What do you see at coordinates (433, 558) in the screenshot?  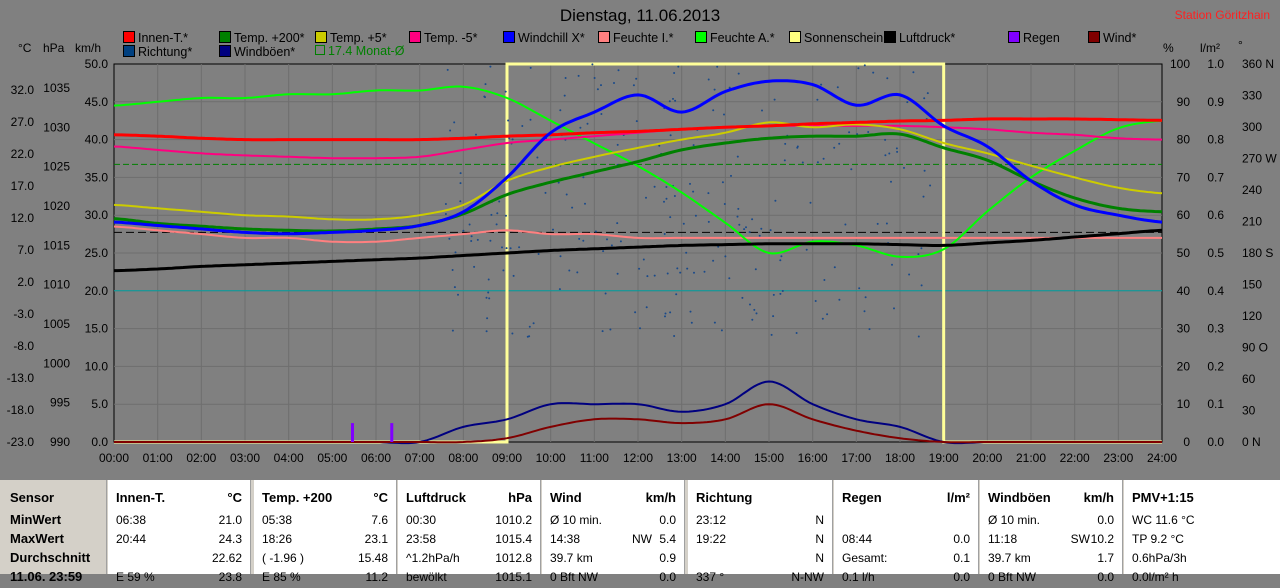 I see `cell-label: ^1.2hPa/h` at bounding box center [433, 558].